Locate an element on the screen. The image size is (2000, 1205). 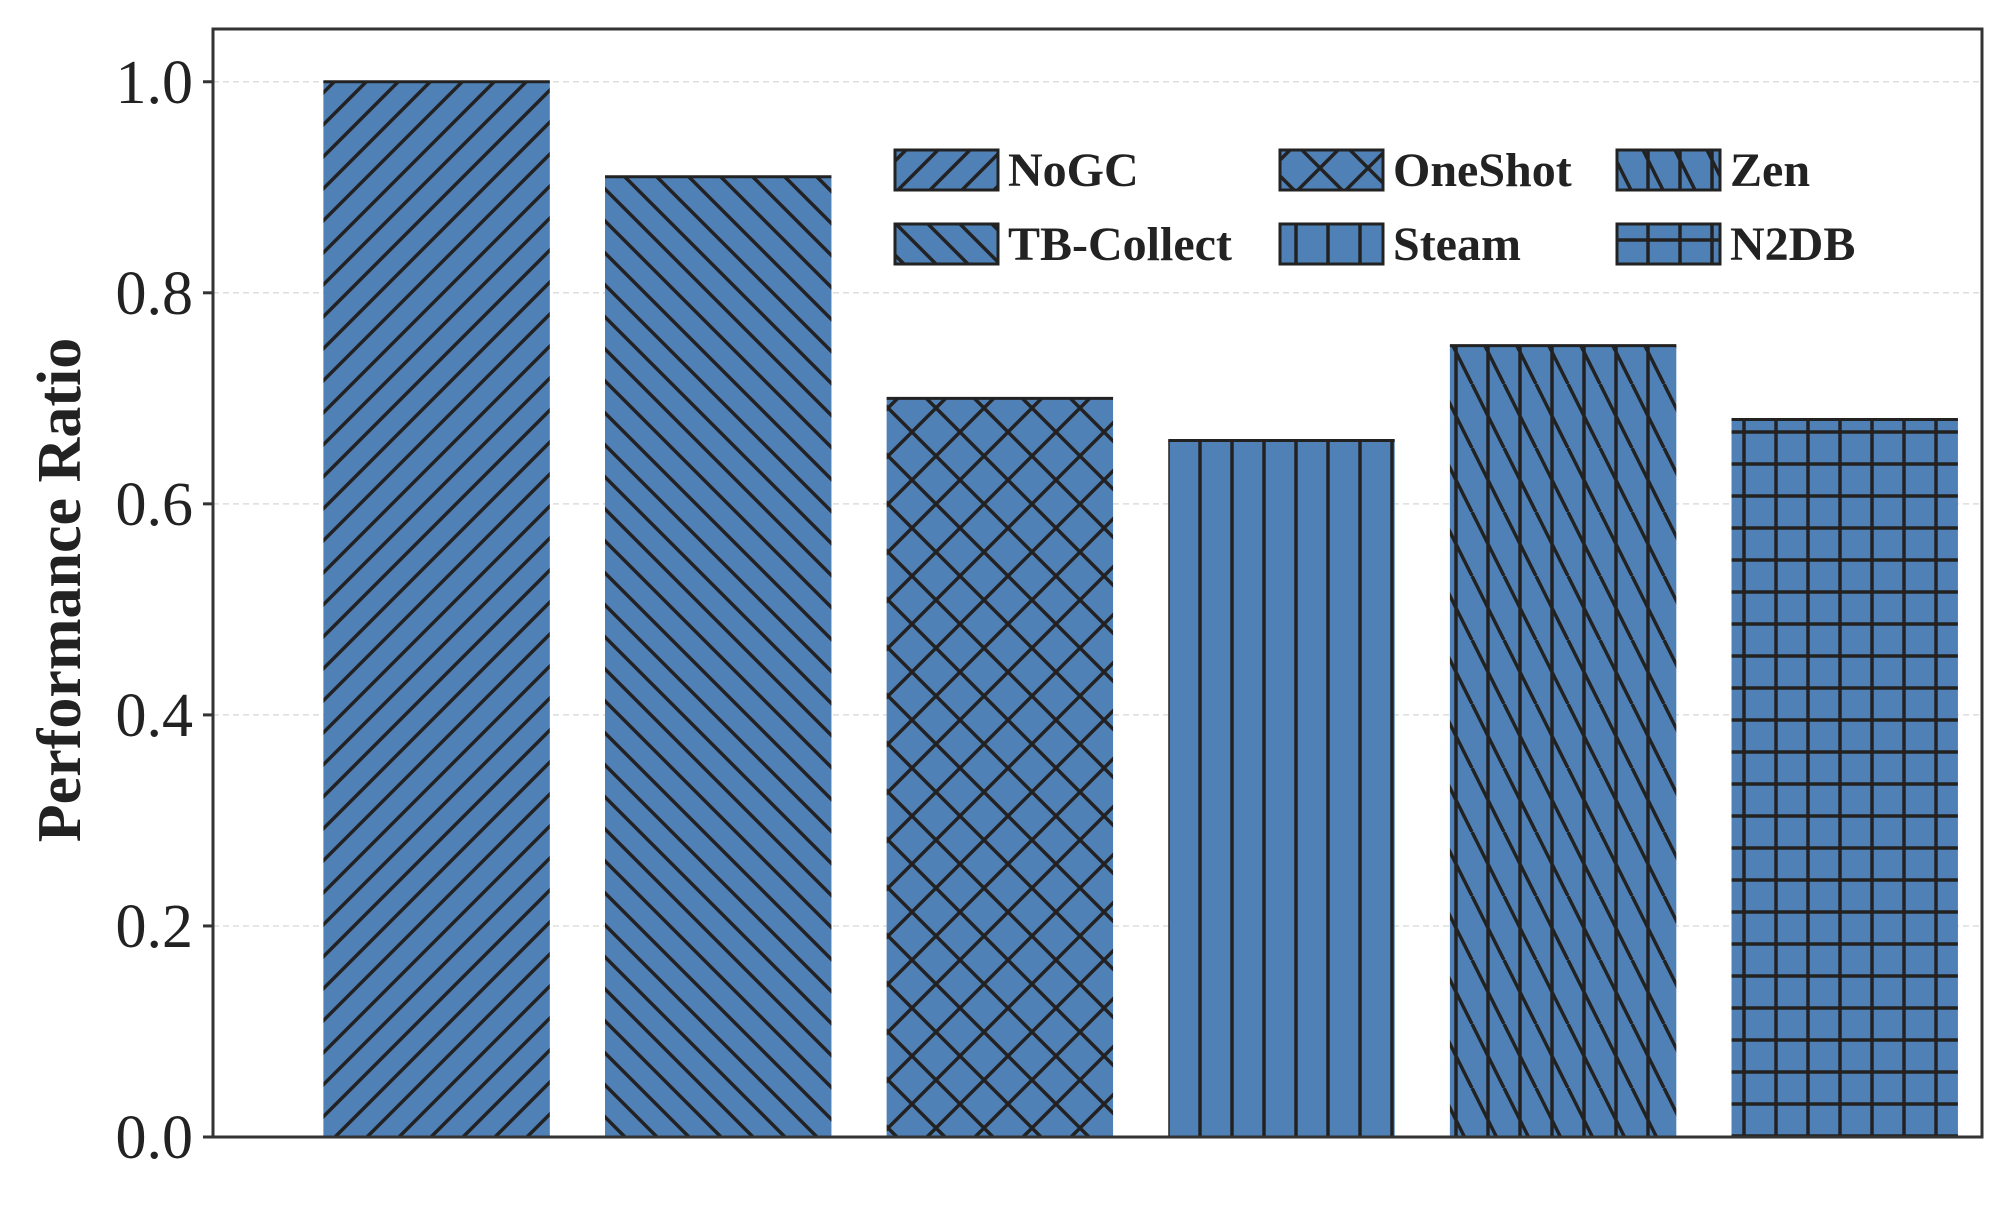
y-tick-label: 0.2 is located at coordinates (155, 927).